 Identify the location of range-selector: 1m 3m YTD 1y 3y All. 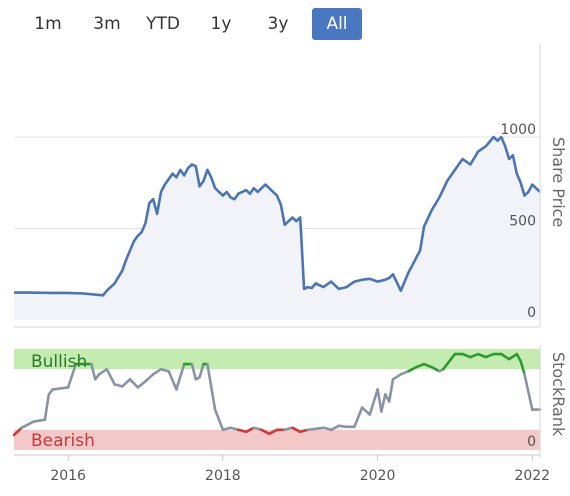
(285, 22).